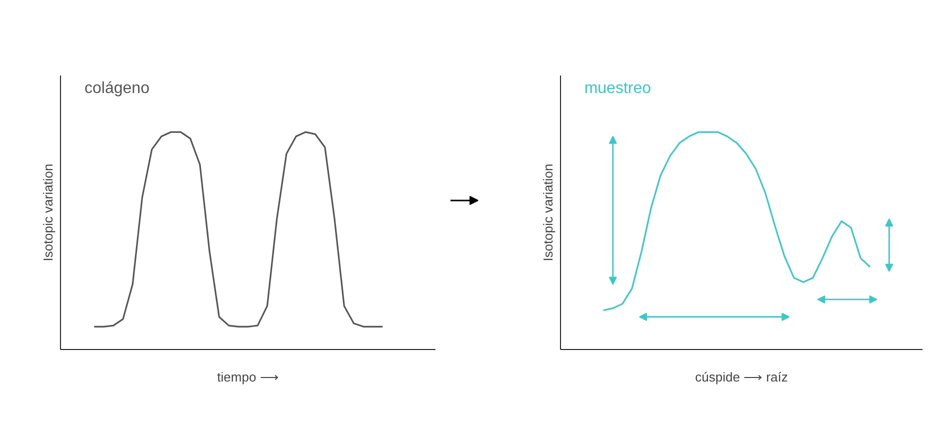 This screenshot has height=421, width=937. What do you see at coordinates (618, 89) in the screenshot?
I see `chart-title: muestreo` at bounding box center [618, 89].